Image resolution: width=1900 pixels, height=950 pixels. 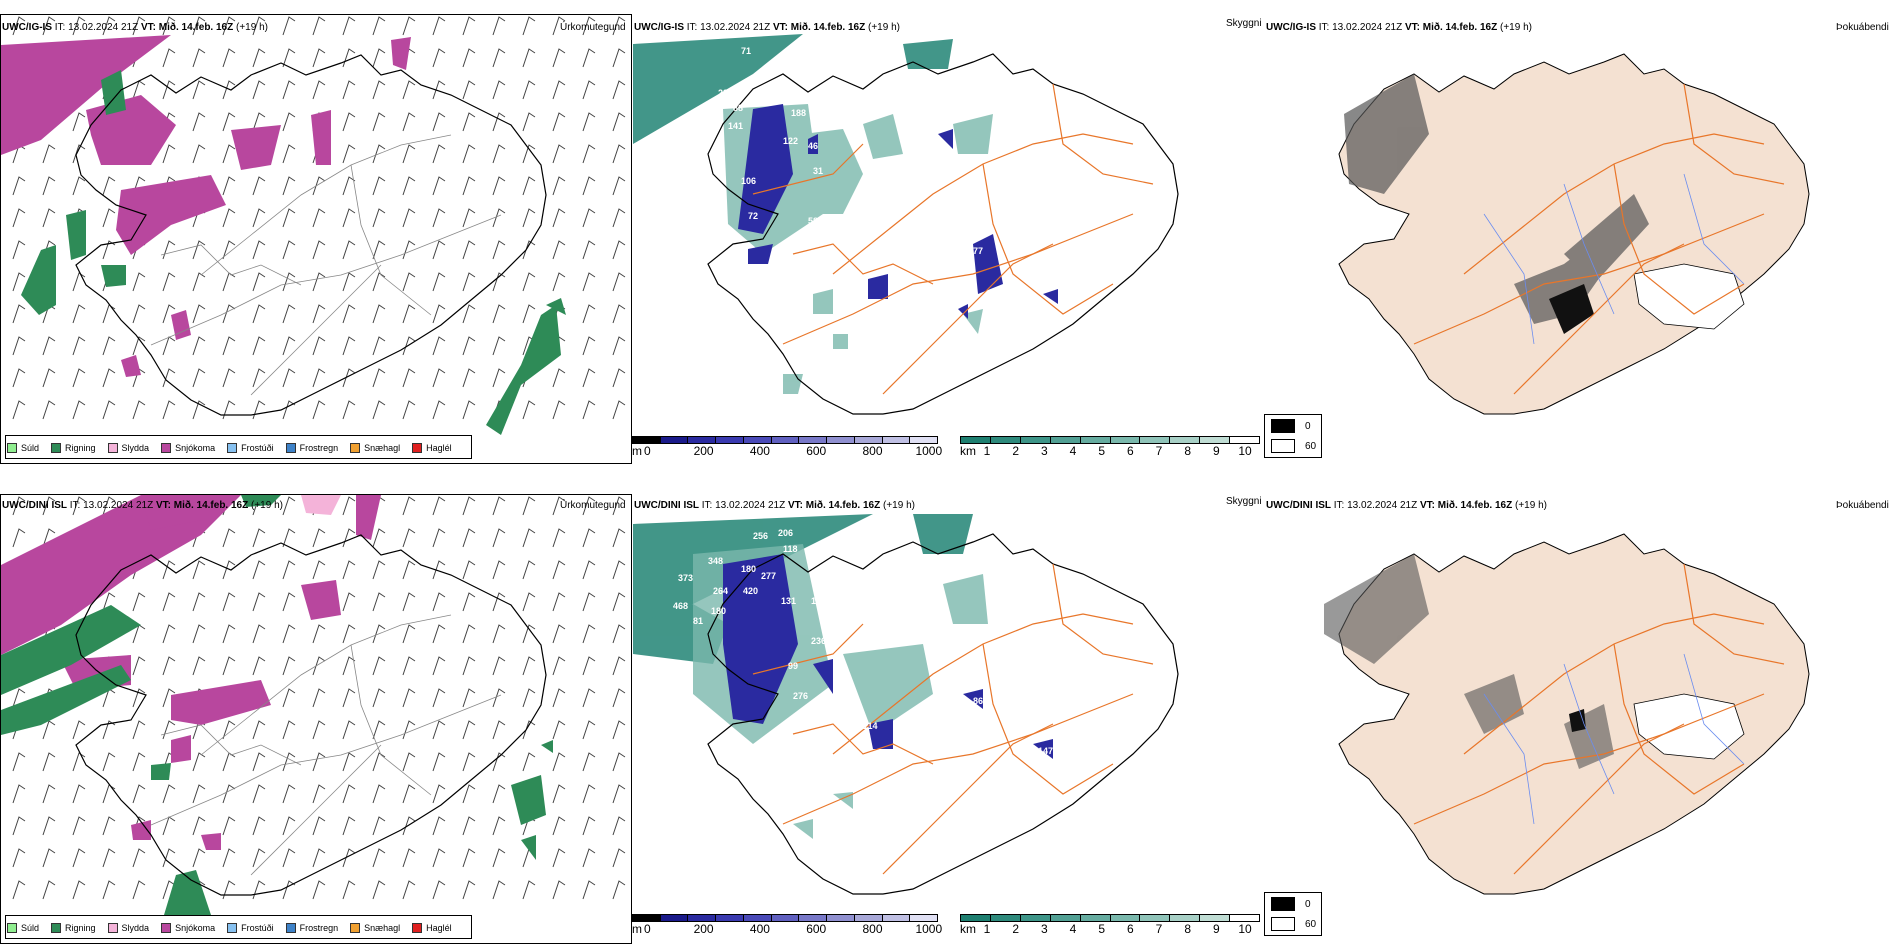 What do you see at coordinates (1283, 446) in the screenshot?
I see `fog-legend-swatch-bottom` at bounding box center [1283, 446].